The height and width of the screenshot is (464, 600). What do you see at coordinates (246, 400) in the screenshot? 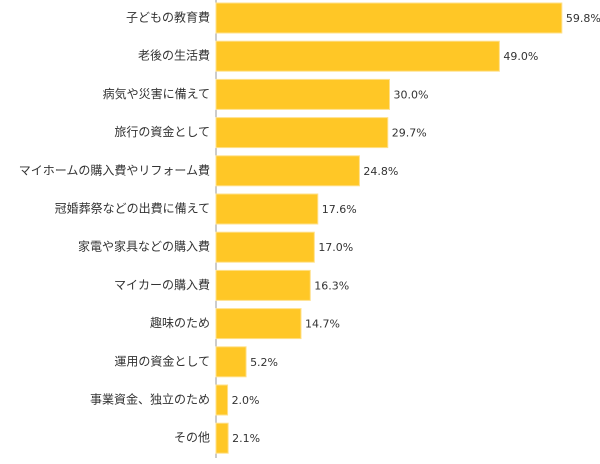
I see `value-label: 2.0%` at bounding box center [246, 400].